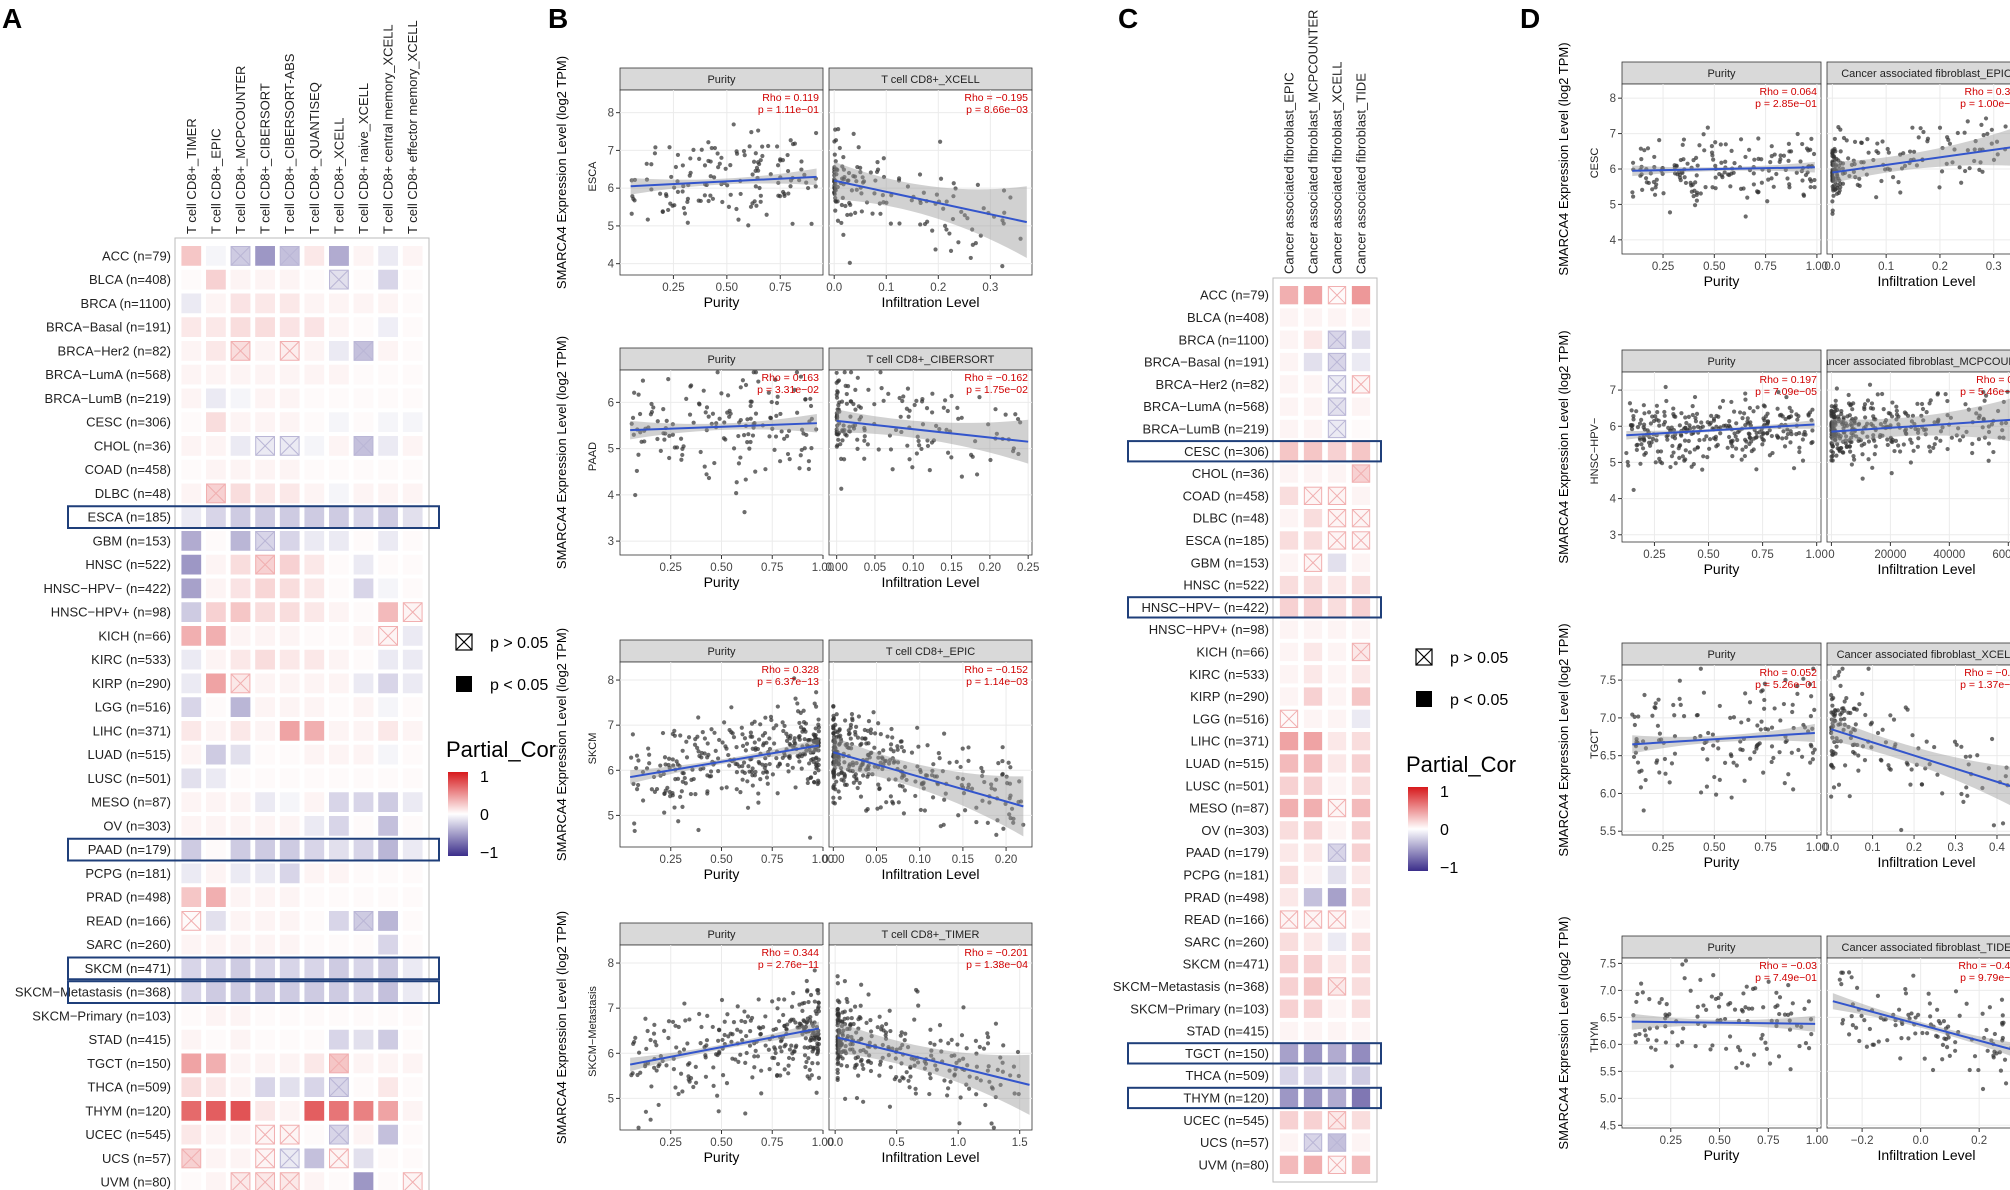  I want to click on highlight-box, so click(253, 992).